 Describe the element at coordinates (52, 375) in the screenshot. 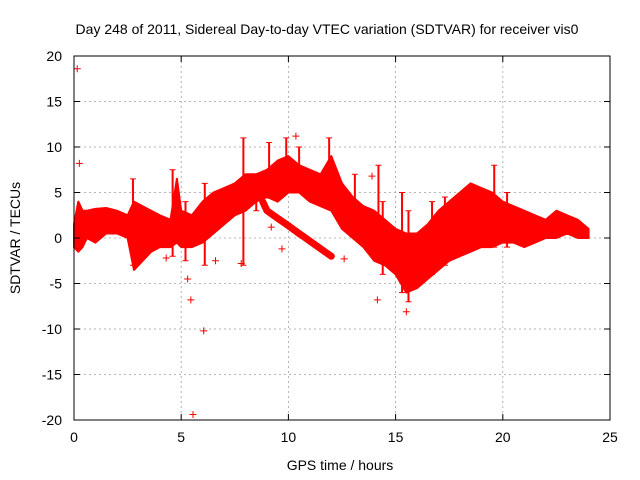

I see `y-tick-label: -15` at that location.